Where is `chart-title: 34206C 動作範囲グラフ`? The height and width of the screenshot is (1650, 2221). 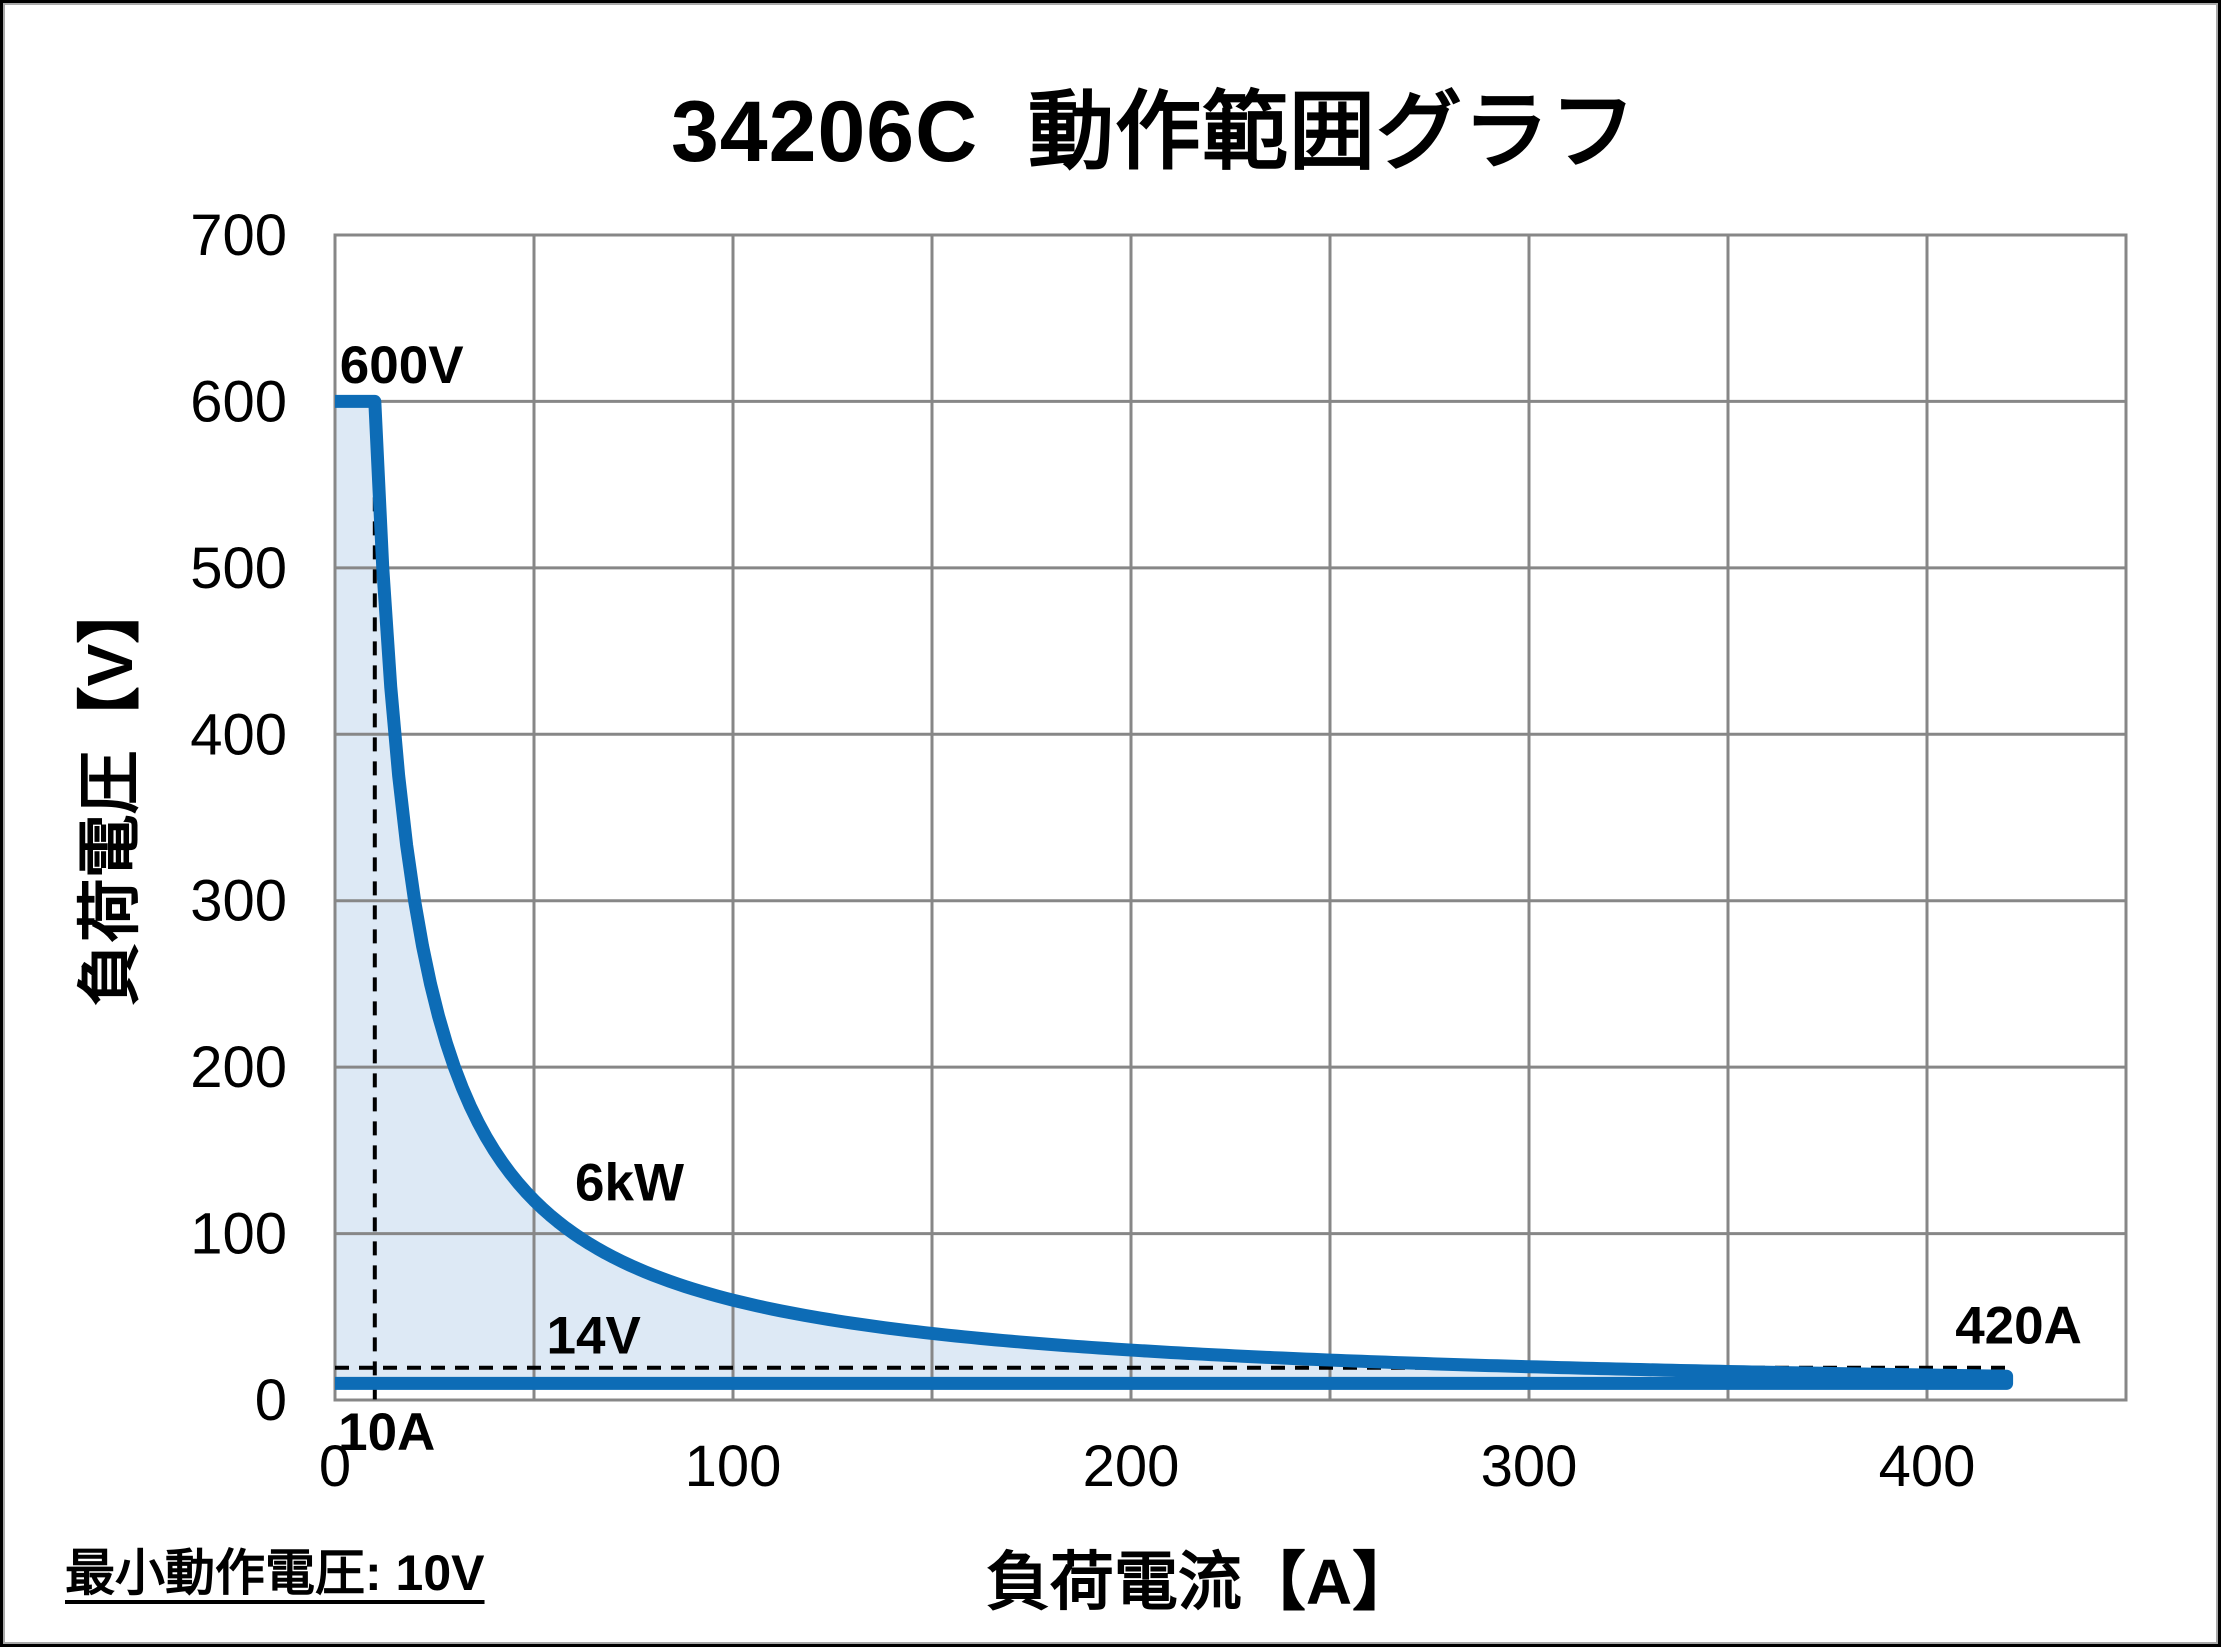
chart-title: 34206C 動作範囲グラフ is located at coordinates (1154, 132).